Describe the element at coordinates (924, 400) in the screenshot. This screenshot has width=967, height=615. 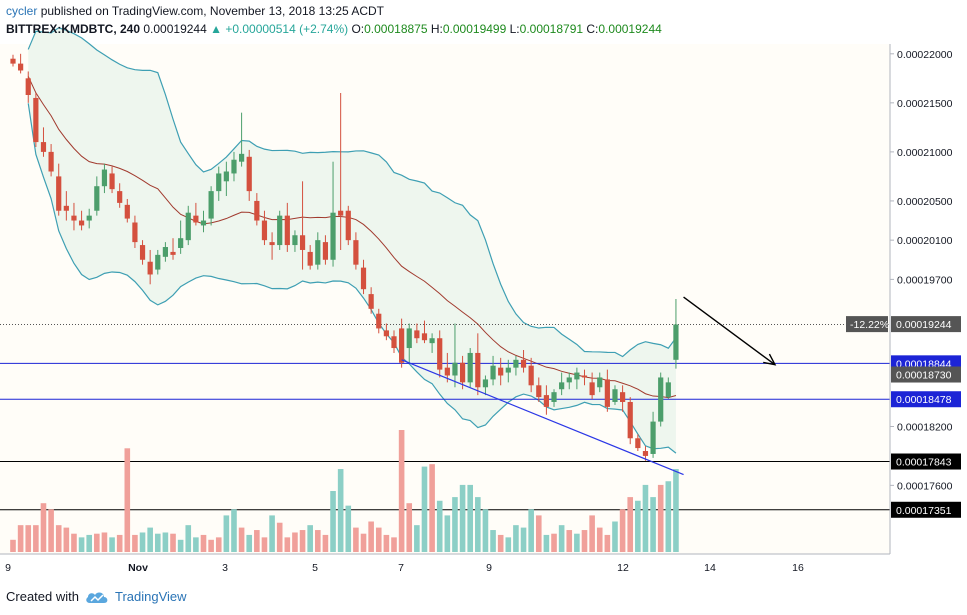
I see `price-tag-label: 0.00018478` at that location.